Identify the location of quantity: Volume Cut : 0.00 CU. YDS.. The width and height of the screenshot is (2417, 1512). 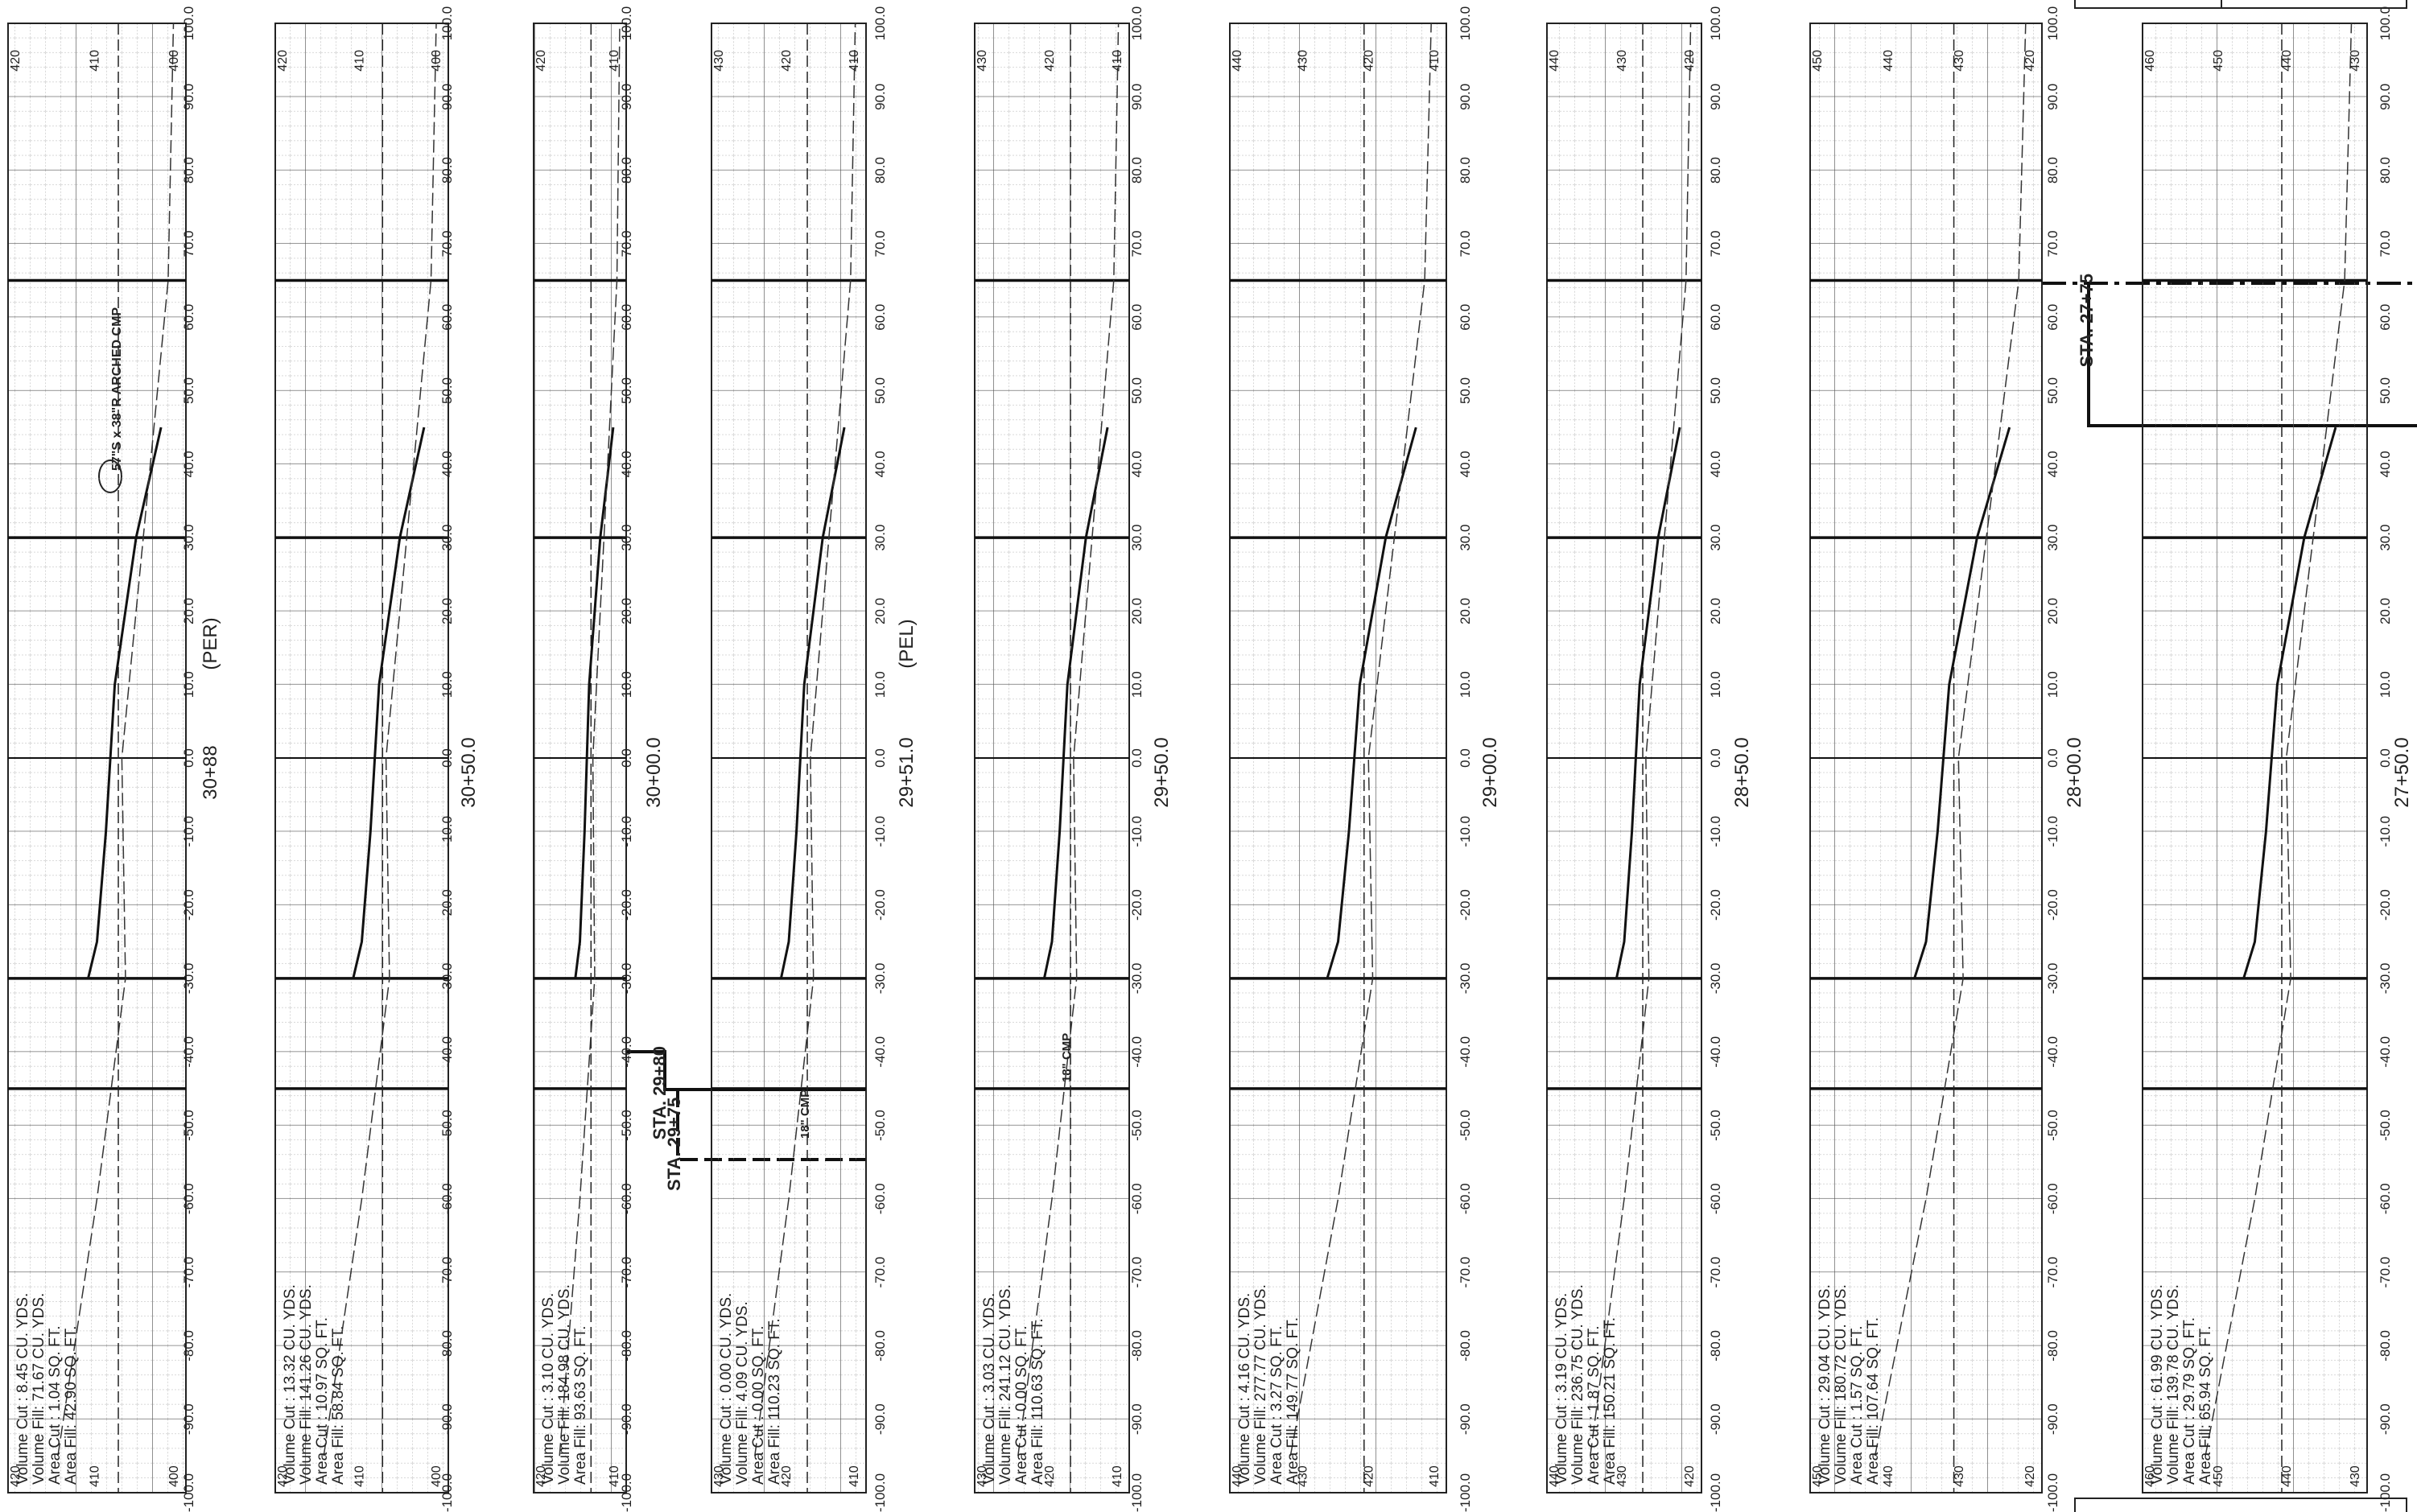
(726, 1389).